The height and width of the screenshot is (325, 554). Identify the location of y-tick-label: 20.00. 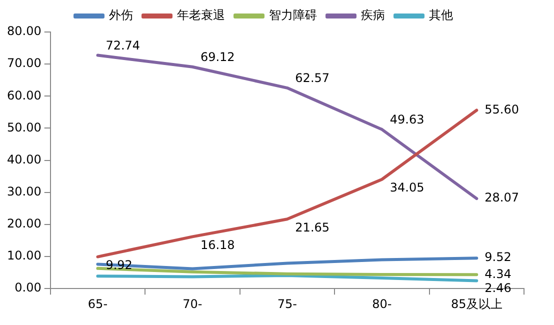
(24, 223).